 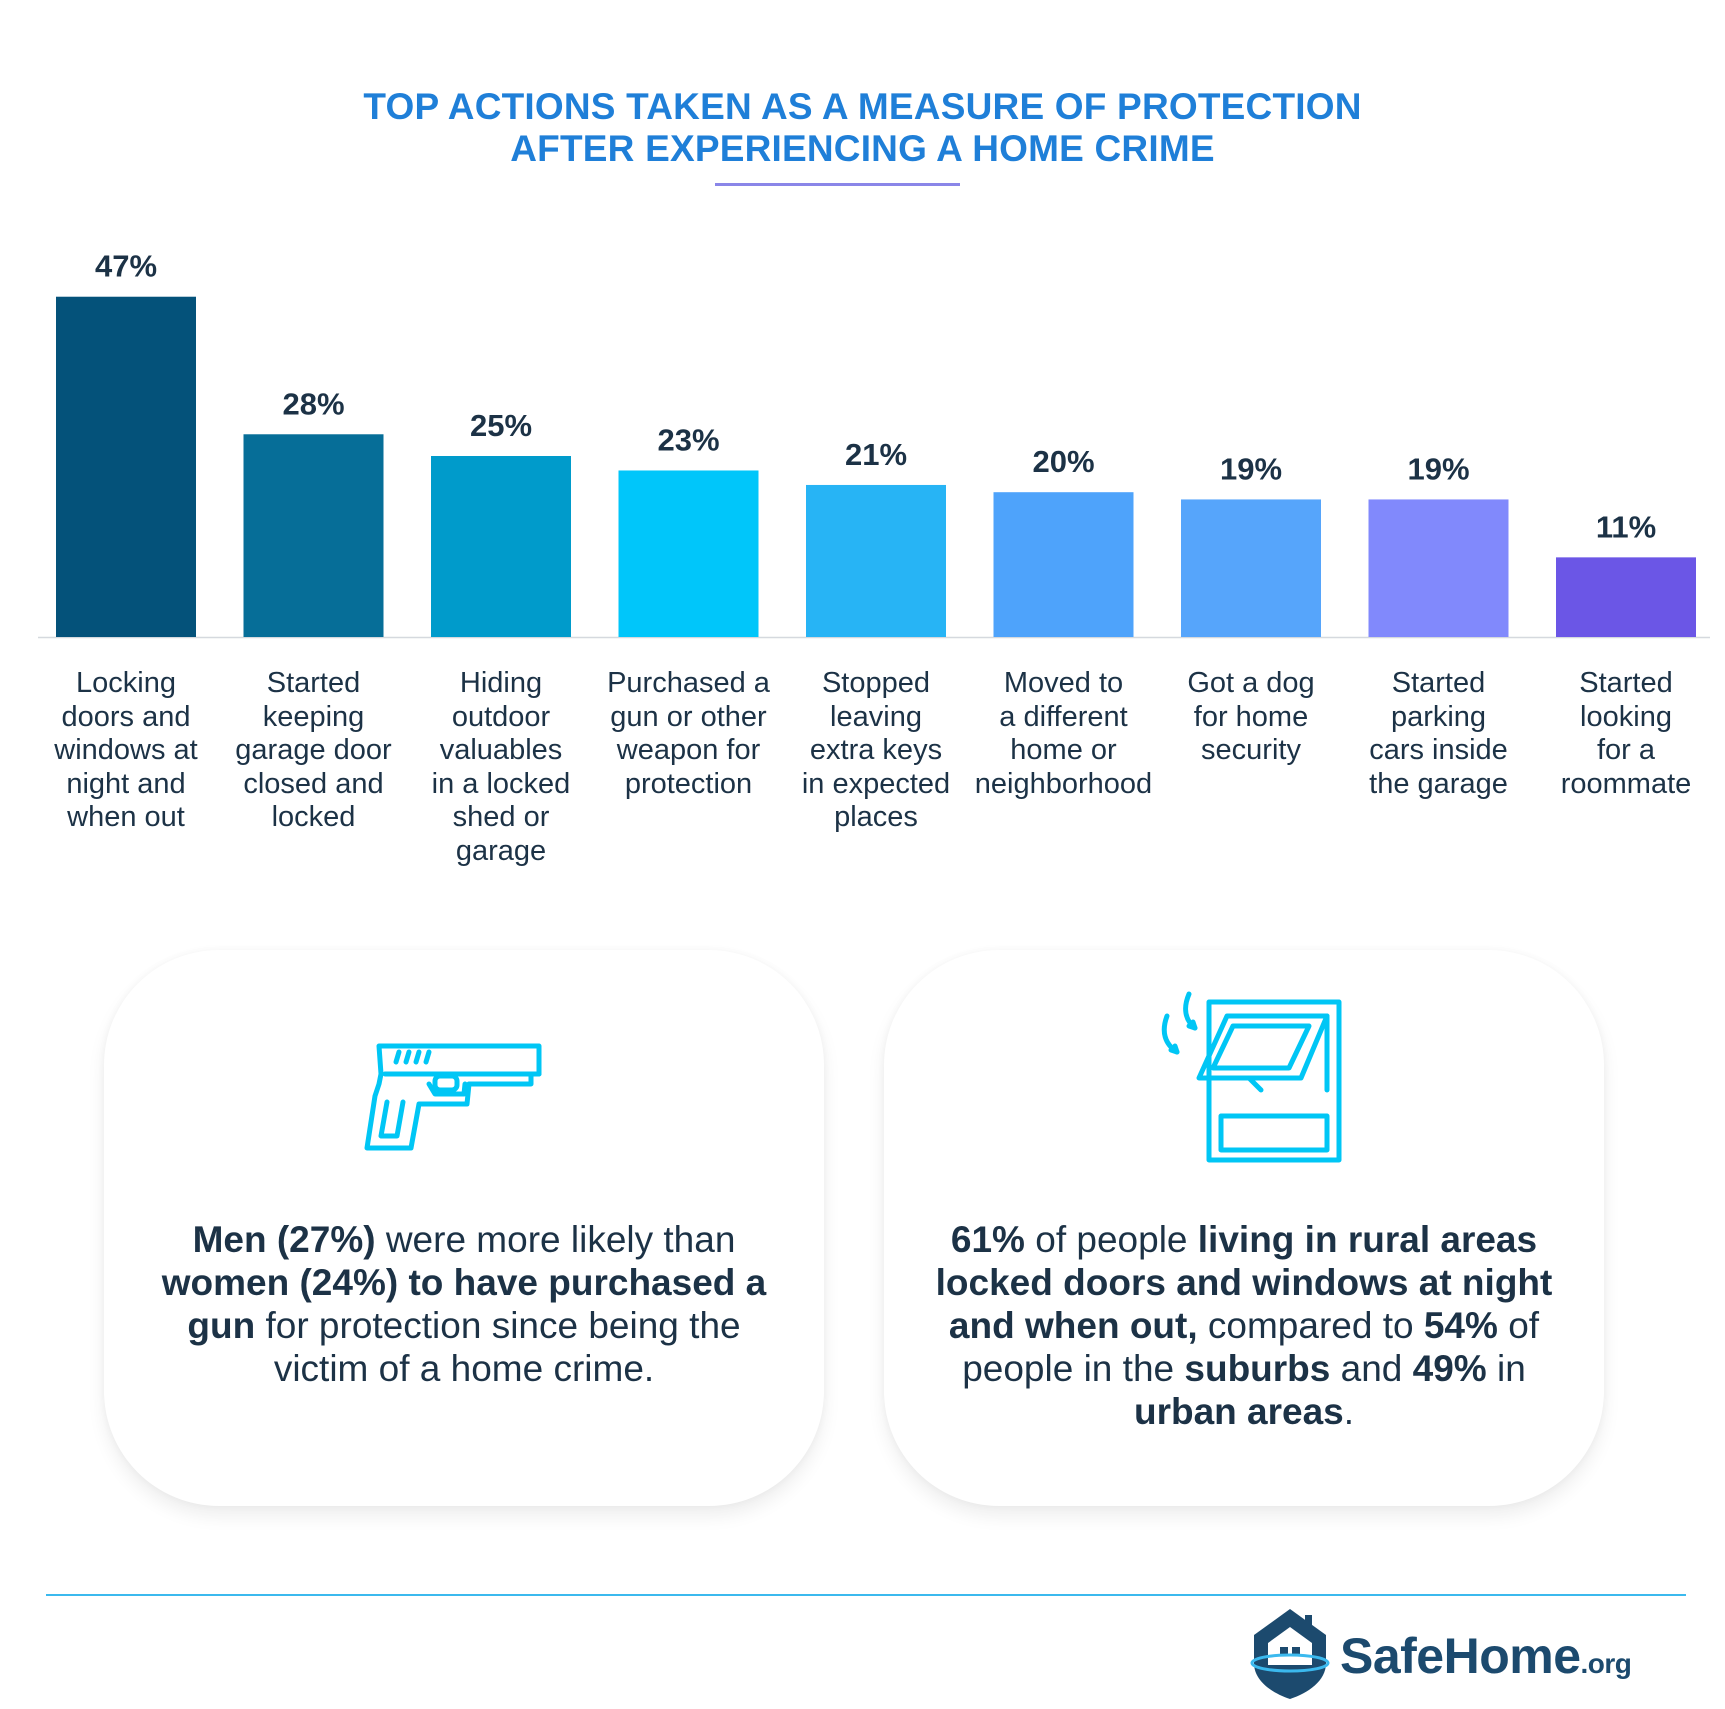 What do you see at coordinates (501, 817) in the screenshot?
I see `category-label-3-line-5: shed or` at bounding box center [501, 817].